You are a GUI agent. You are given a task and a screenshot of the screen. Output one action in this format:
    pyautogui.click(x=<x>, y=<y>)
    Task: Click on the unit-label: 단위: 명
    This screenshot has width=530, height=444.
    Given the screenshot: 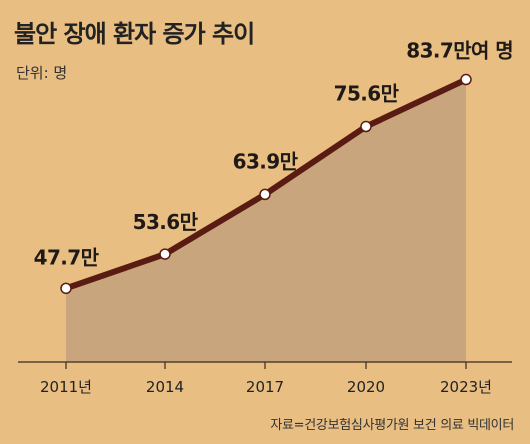 What is the action you would take?
    pyautogui.click(x=42, y=73)
    